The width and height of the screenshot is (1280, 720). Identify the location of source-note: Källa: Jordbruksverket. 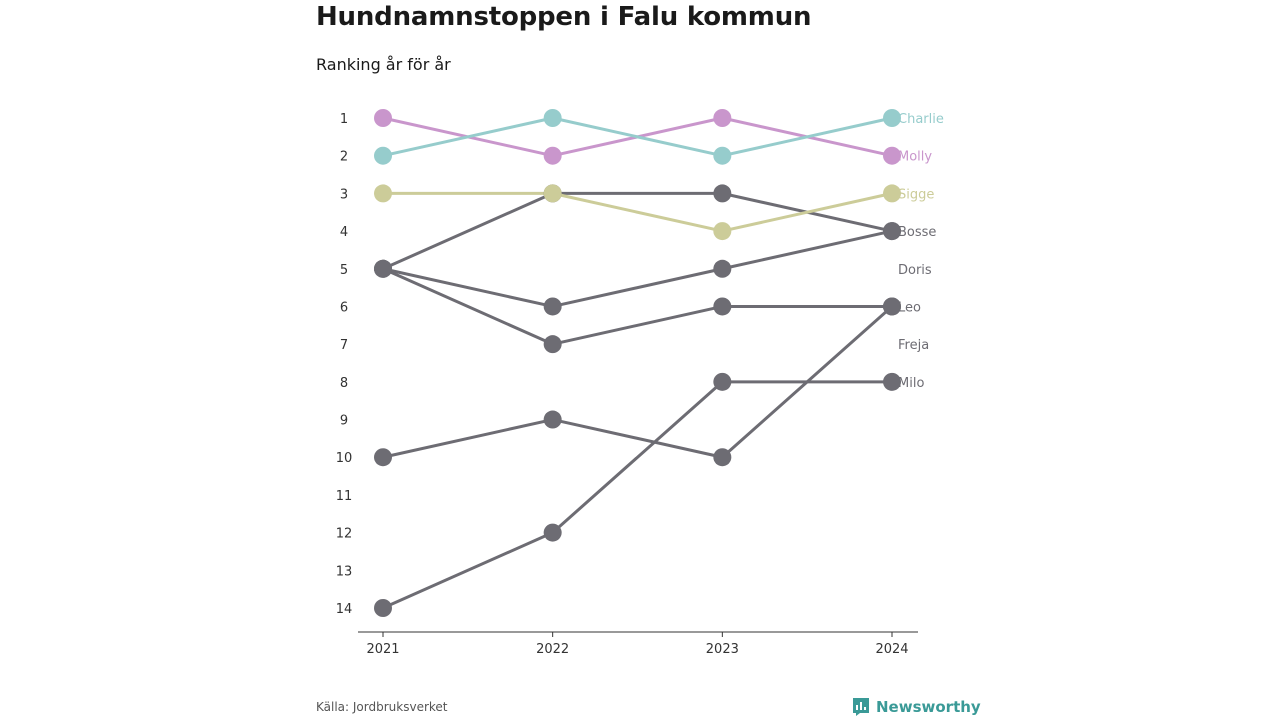
(382, 707).